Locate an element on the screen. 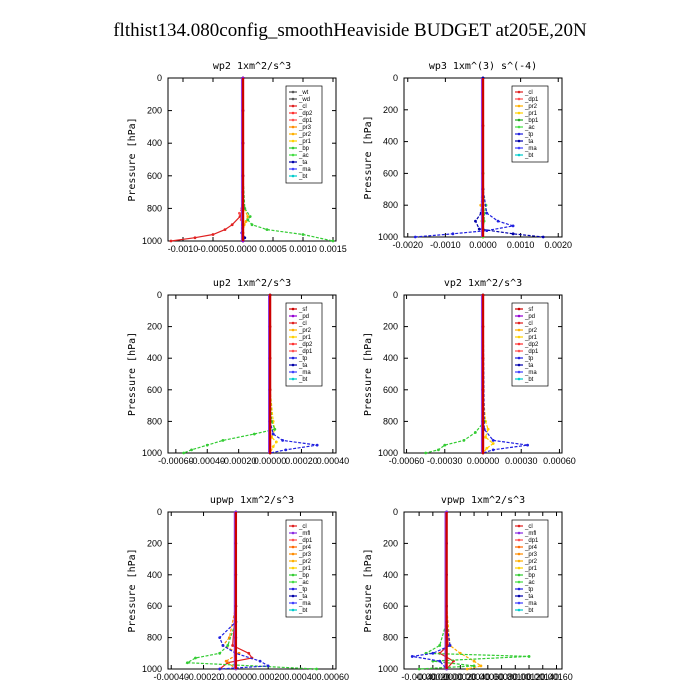 The image size is (700, 700). legend-label: _pr3 is located at coordinates (305, 128).